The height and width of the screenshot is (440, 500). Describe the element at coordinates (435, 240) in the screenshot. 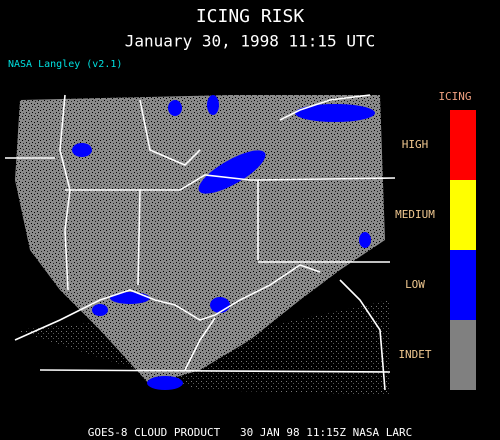

I see `legend: ICING HIGH MEDIUM LOW INDET` at that location.